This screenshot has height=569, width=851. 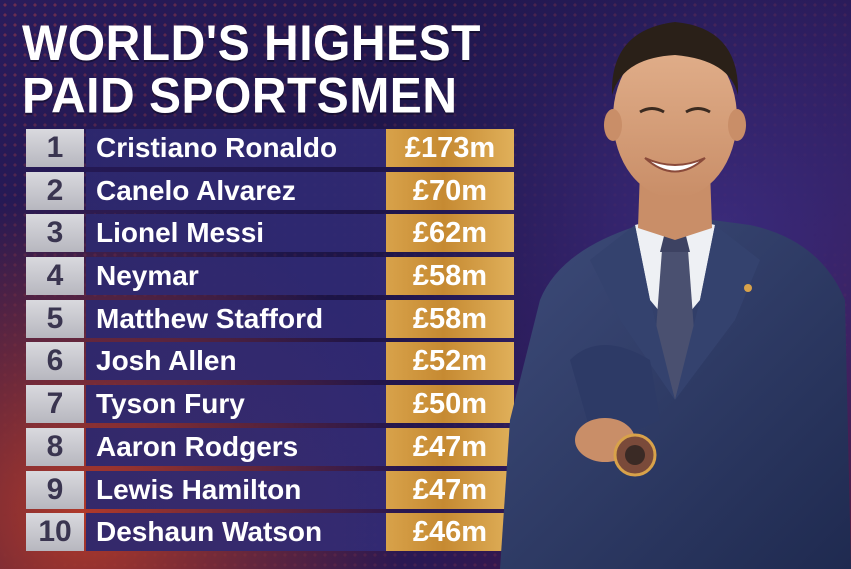 What do you see at coordinates (251, 43) in the screenshot?
I see `headline-line-1: WORLD'S HIGHEST` at bounding box center [251, 43].